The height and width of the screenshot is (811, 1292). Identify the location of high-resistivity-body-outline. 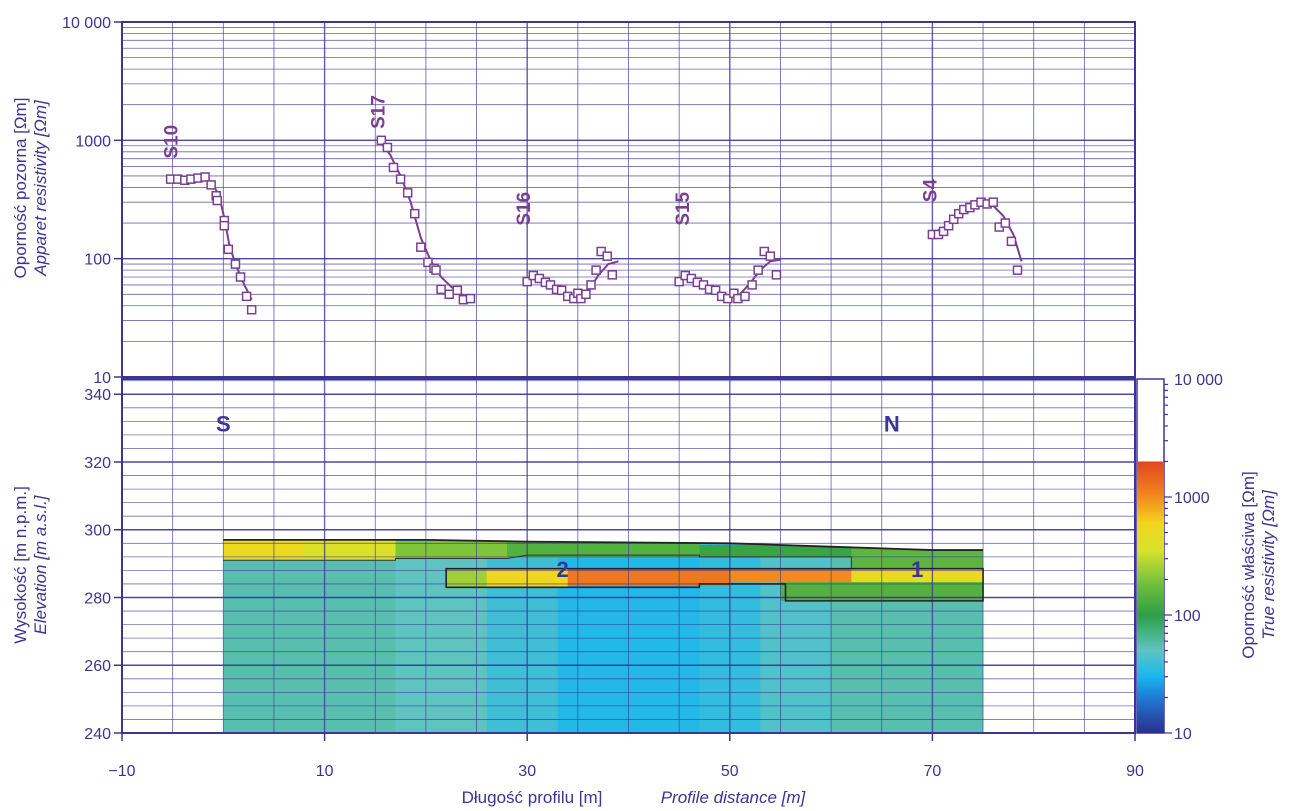
(714, 584).